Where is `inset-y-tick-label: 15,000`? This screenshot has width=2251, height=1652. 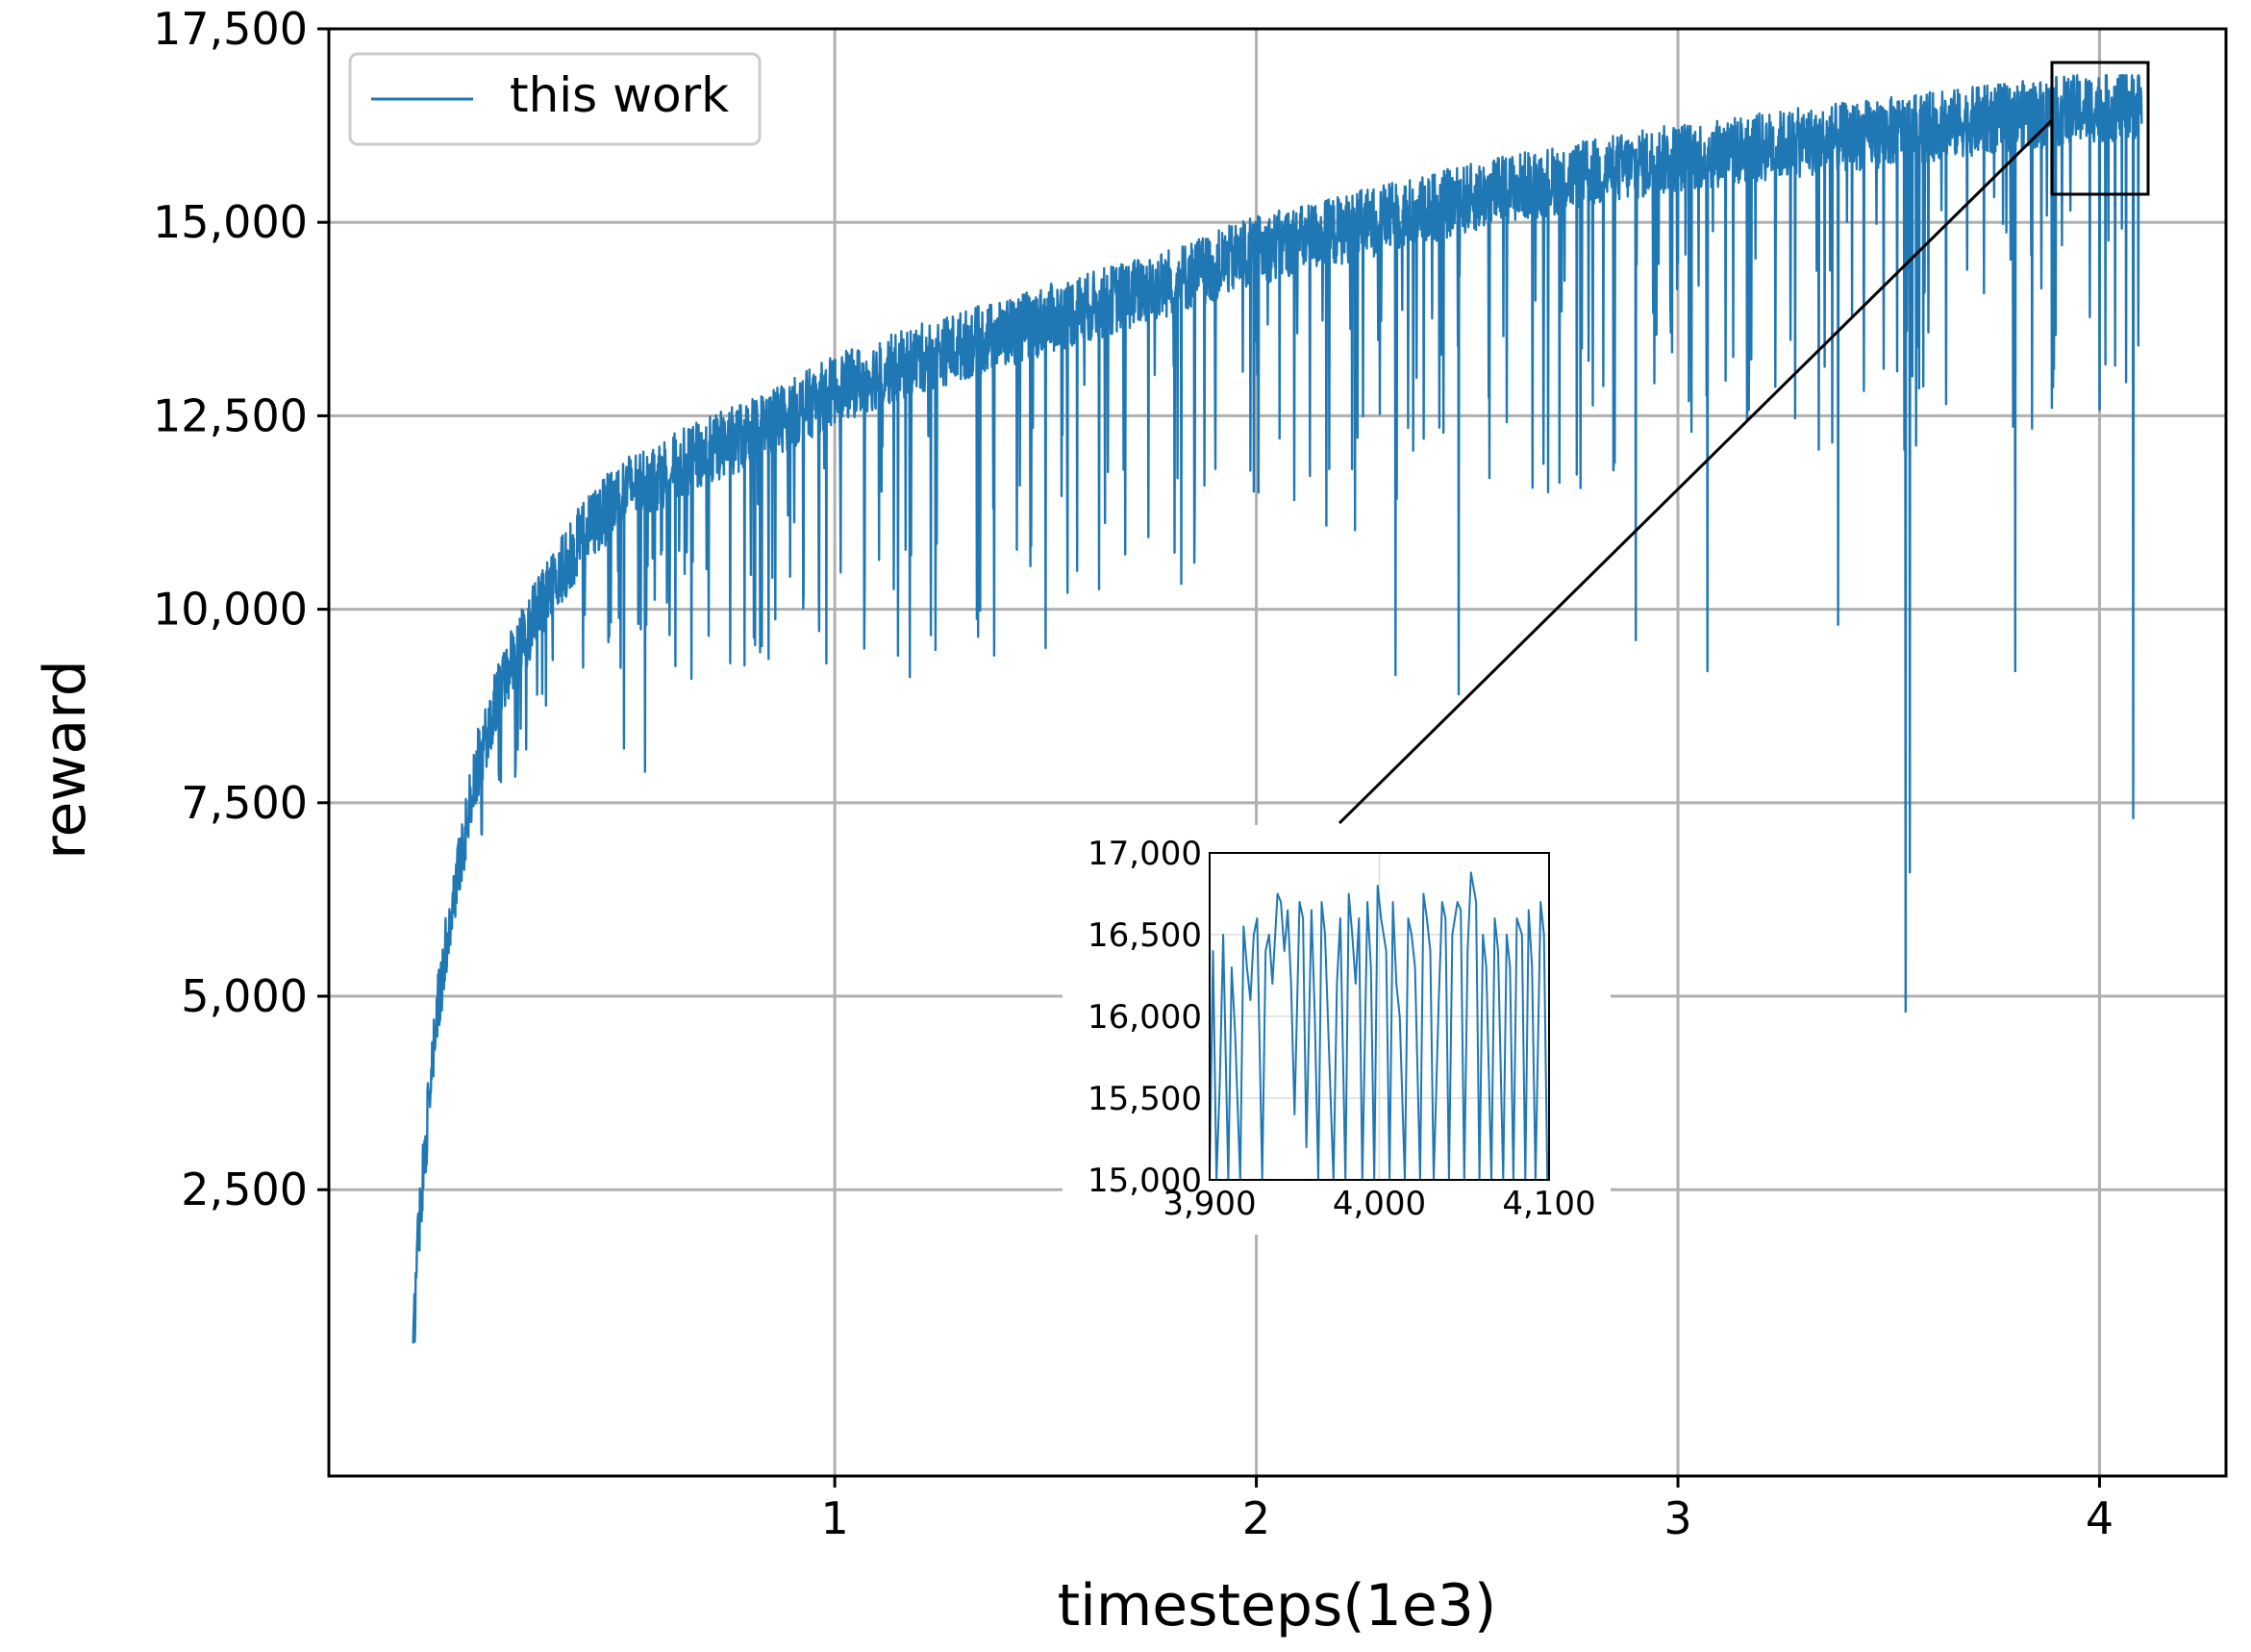 inset-y-tick-label: 15,000 is located at coordinates (1145, 1181).